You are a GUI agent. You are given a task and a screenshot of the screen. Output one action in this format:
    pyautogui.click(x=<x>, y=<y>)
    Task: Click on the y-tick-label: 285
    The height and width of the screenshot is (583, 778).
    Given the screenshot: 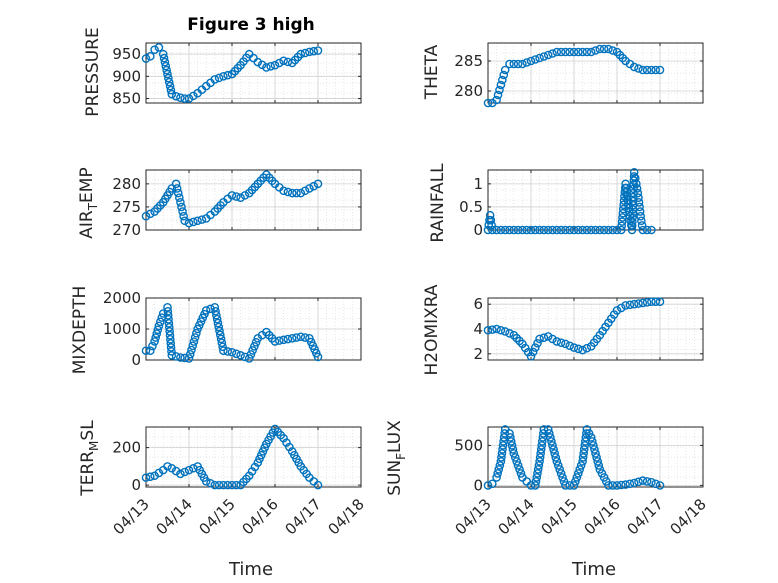 What is the action you would take?
    pyautogui.click(x=468, y=61)
    